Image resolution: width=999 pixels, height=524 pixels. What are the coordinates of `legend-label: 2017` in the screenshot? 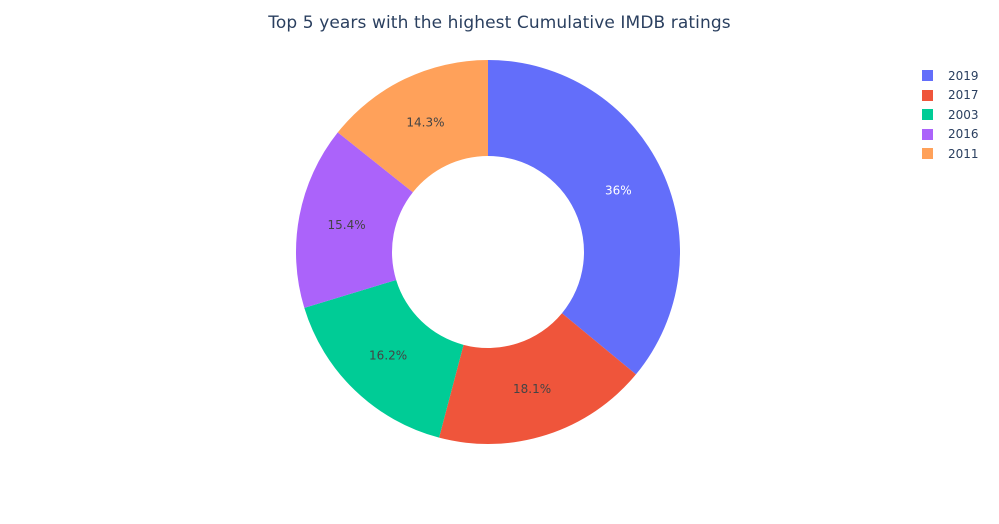 It's located at (963, 95).